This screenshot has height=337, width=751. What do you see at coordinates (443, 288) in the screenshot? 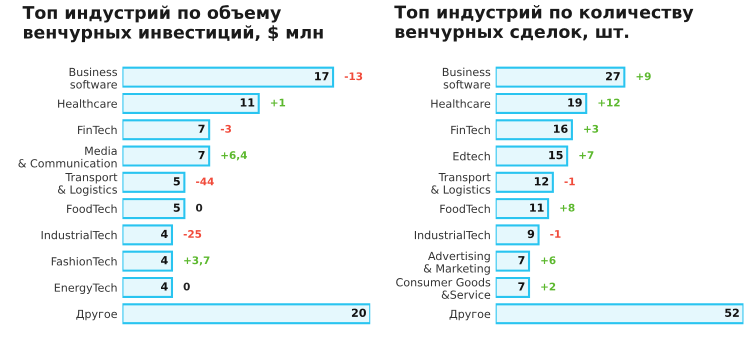
I see `y-tick-label: Consumer Goods &Service` at bounding box center [443, 288].